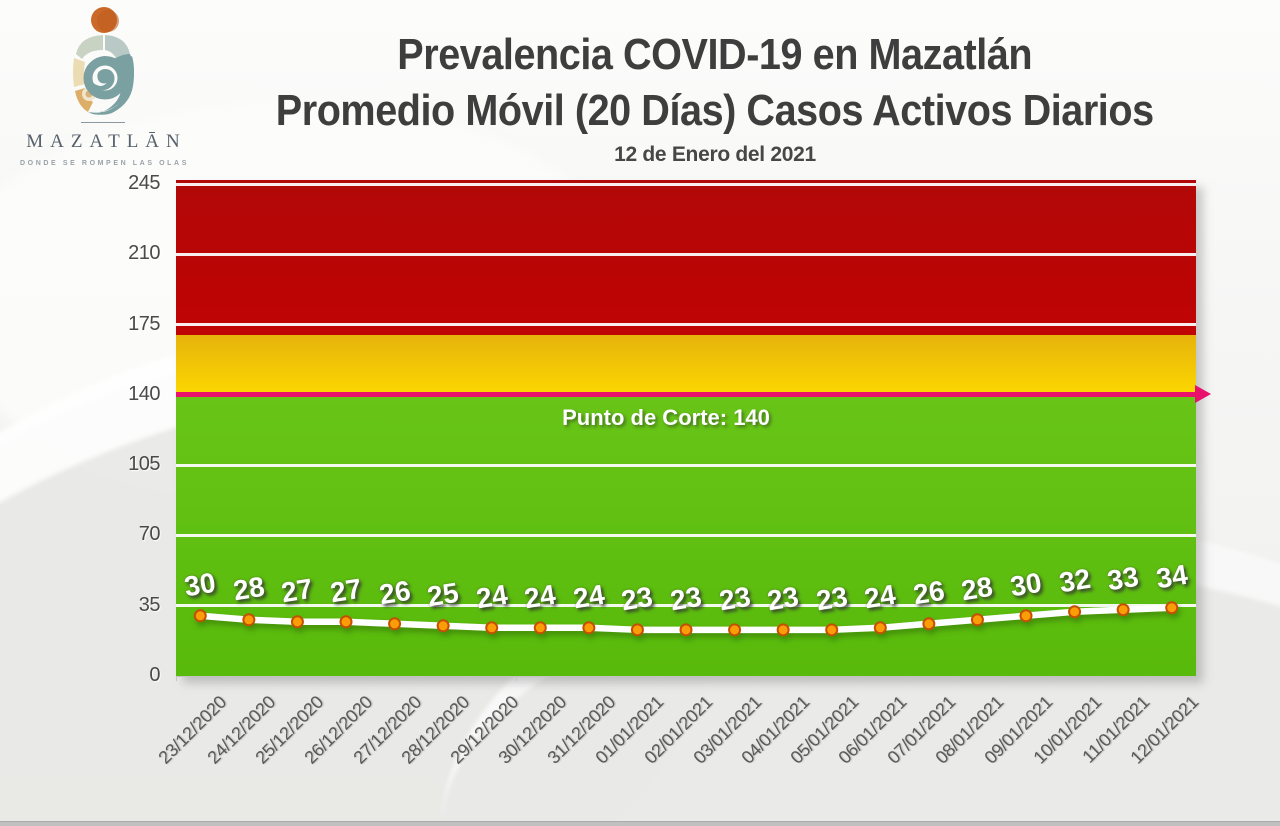 The height and width of the screenshot is (826, 1280). I want to click on zone-red, so click(686, 257).